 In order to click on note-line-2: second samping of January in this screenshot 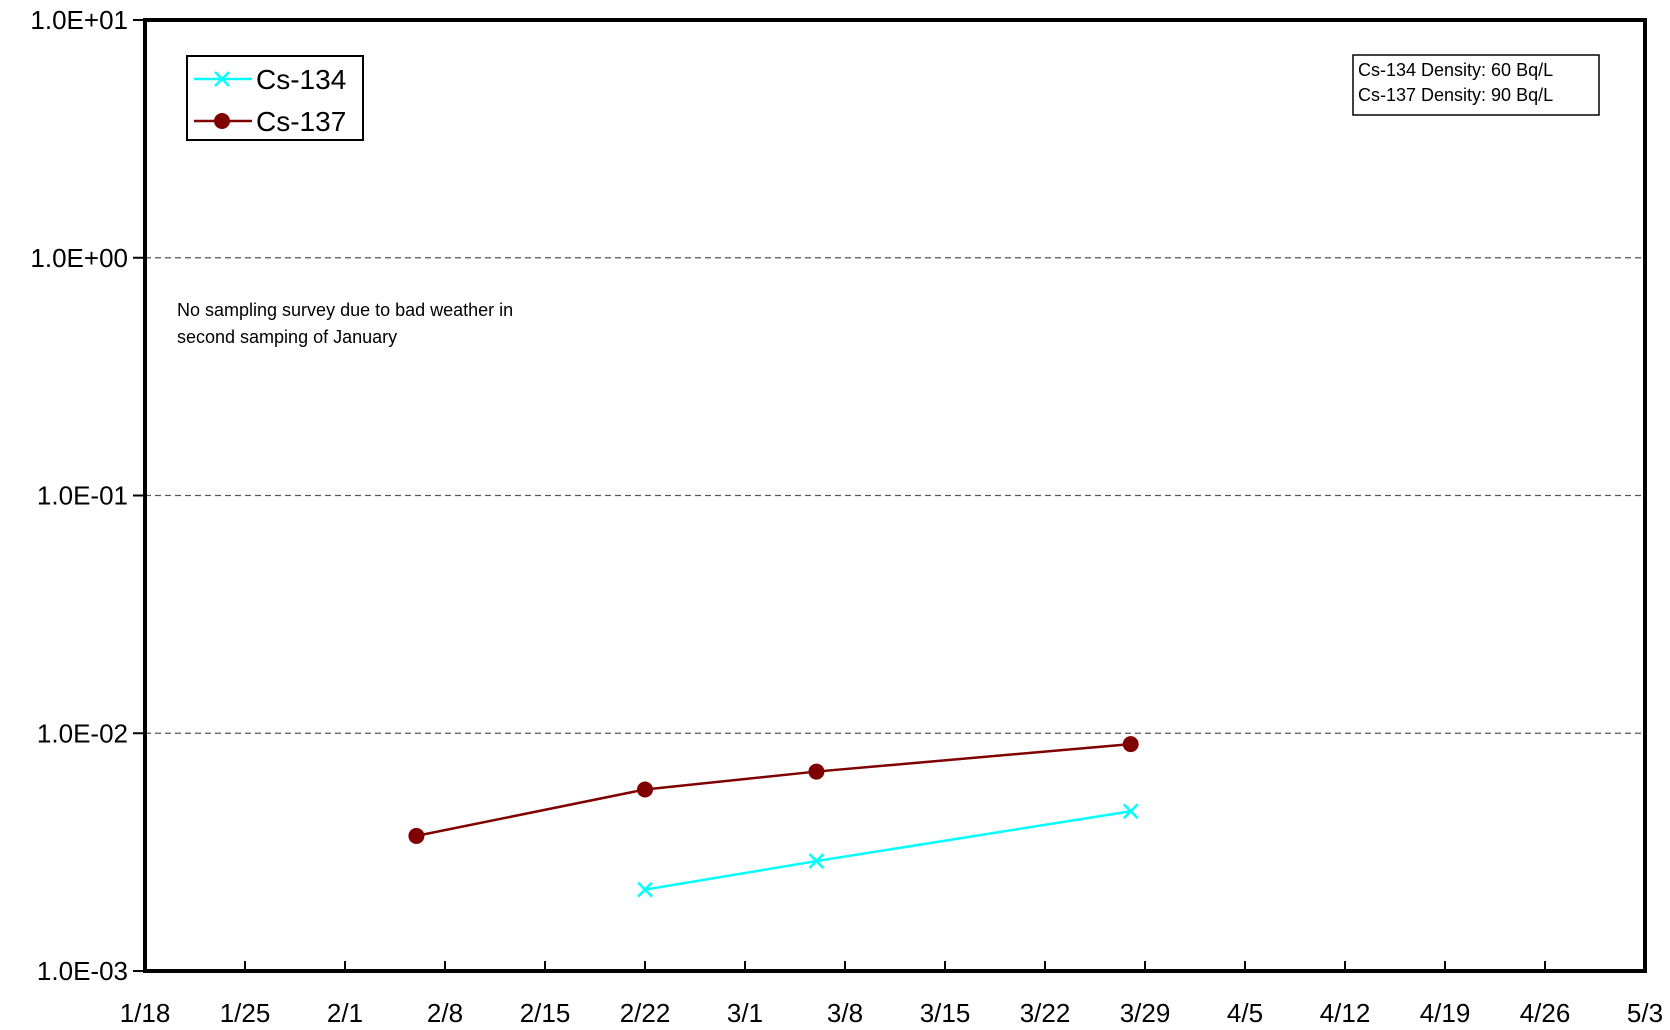, I will do `click(287, 337)`.